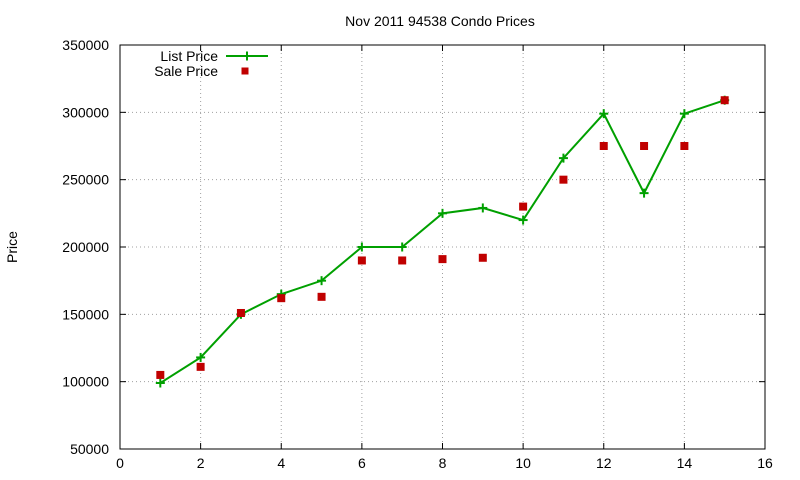 The height and width of the screenshot is (480, 800). What do you see at coordinates (120, 463) in the screenshot?
I see `x-tick-label: 0` at bounding box center [120, 463].